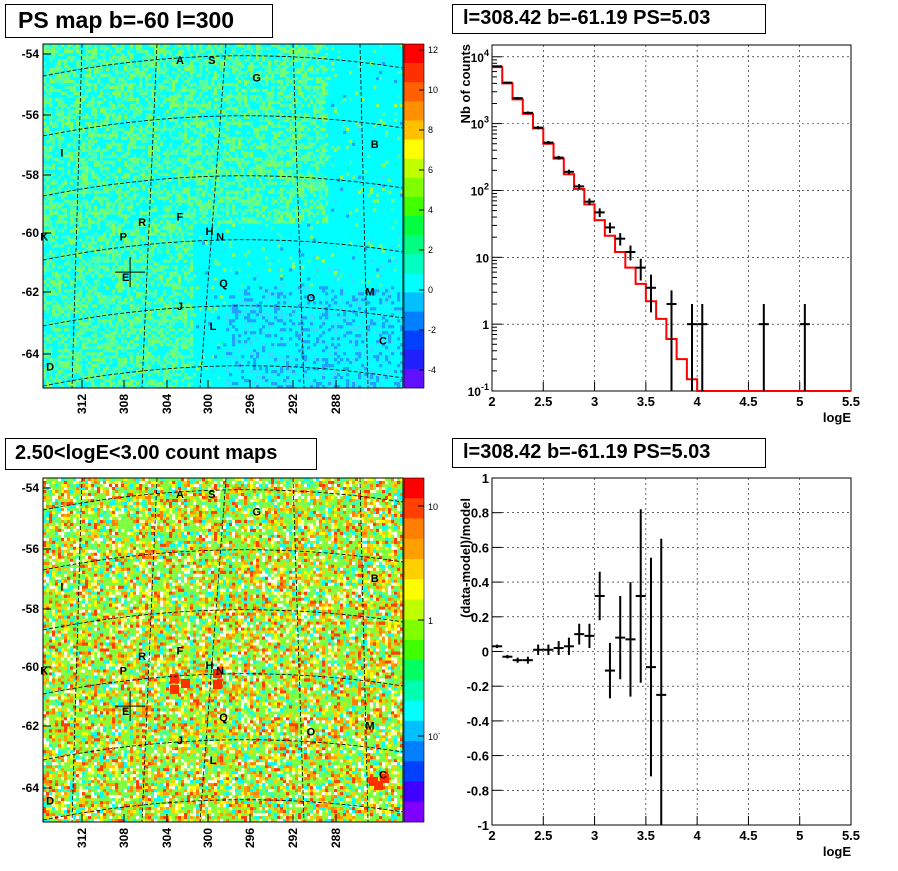 This screenshot has height=871, width=898. What do you see at coordinates (369, 292) in the screenshot?
I see `map-top-source-label: M` at bounding box center [369, 292].